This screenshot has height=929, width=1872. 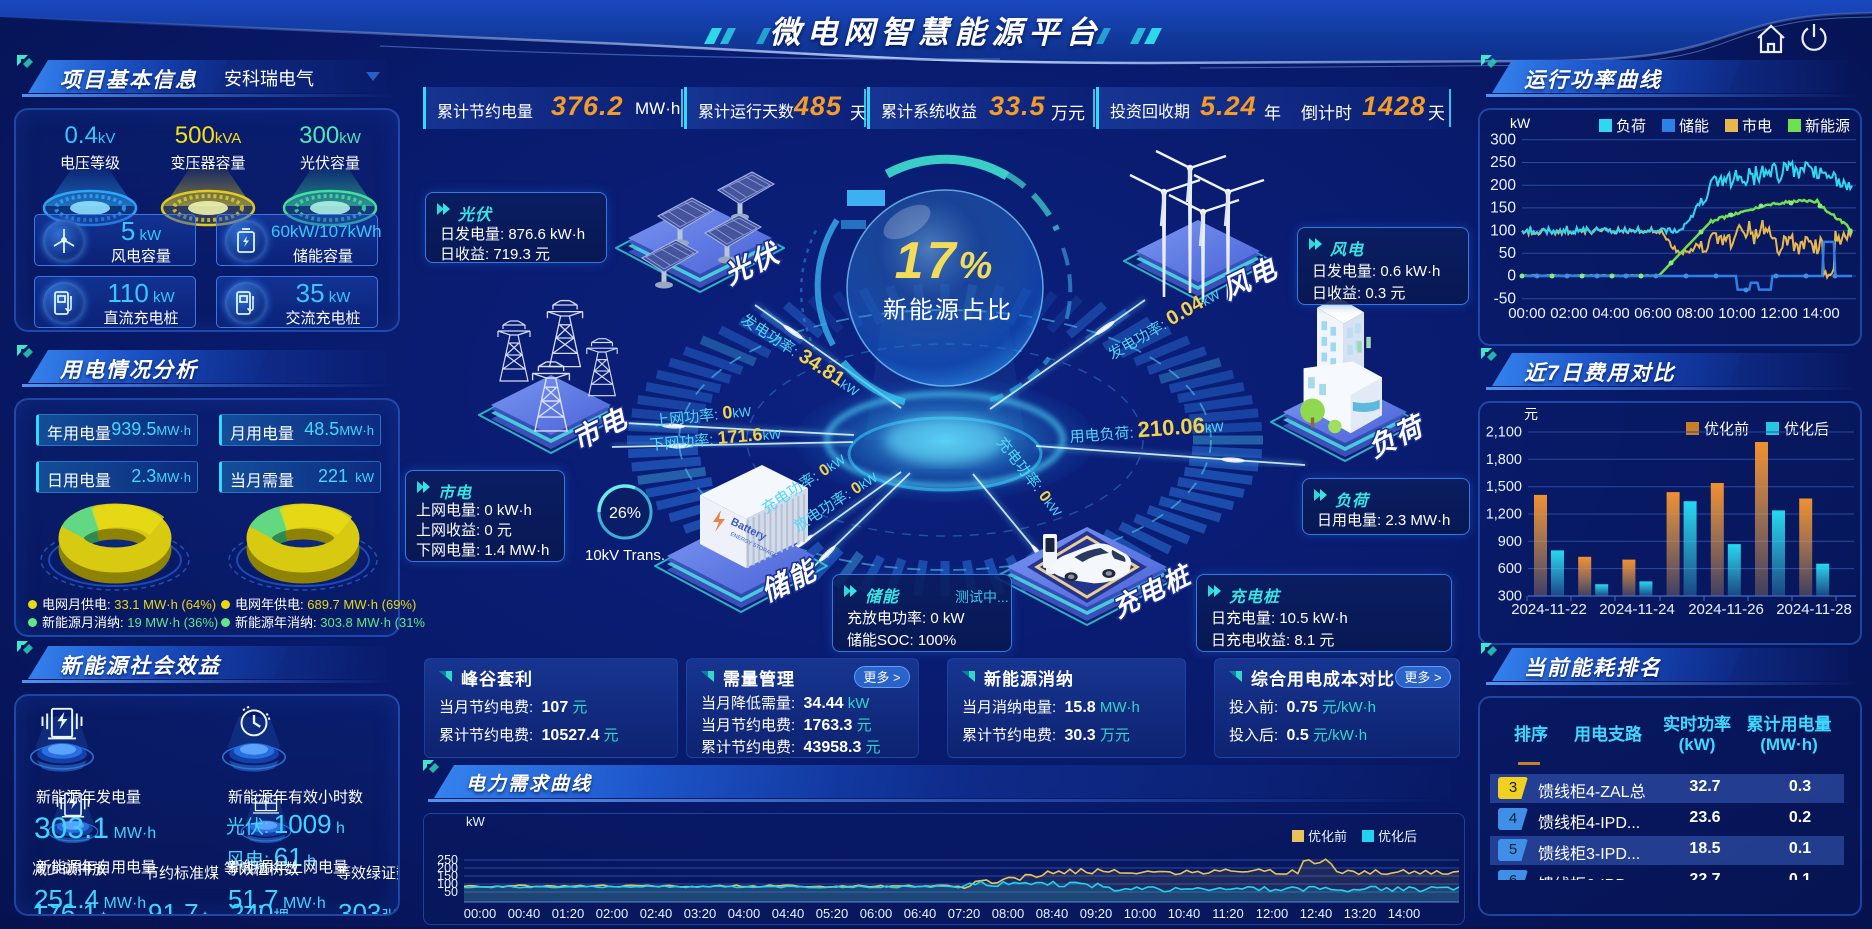 I want to click on svg-text: 08:40, so click(x=1052, y=913).